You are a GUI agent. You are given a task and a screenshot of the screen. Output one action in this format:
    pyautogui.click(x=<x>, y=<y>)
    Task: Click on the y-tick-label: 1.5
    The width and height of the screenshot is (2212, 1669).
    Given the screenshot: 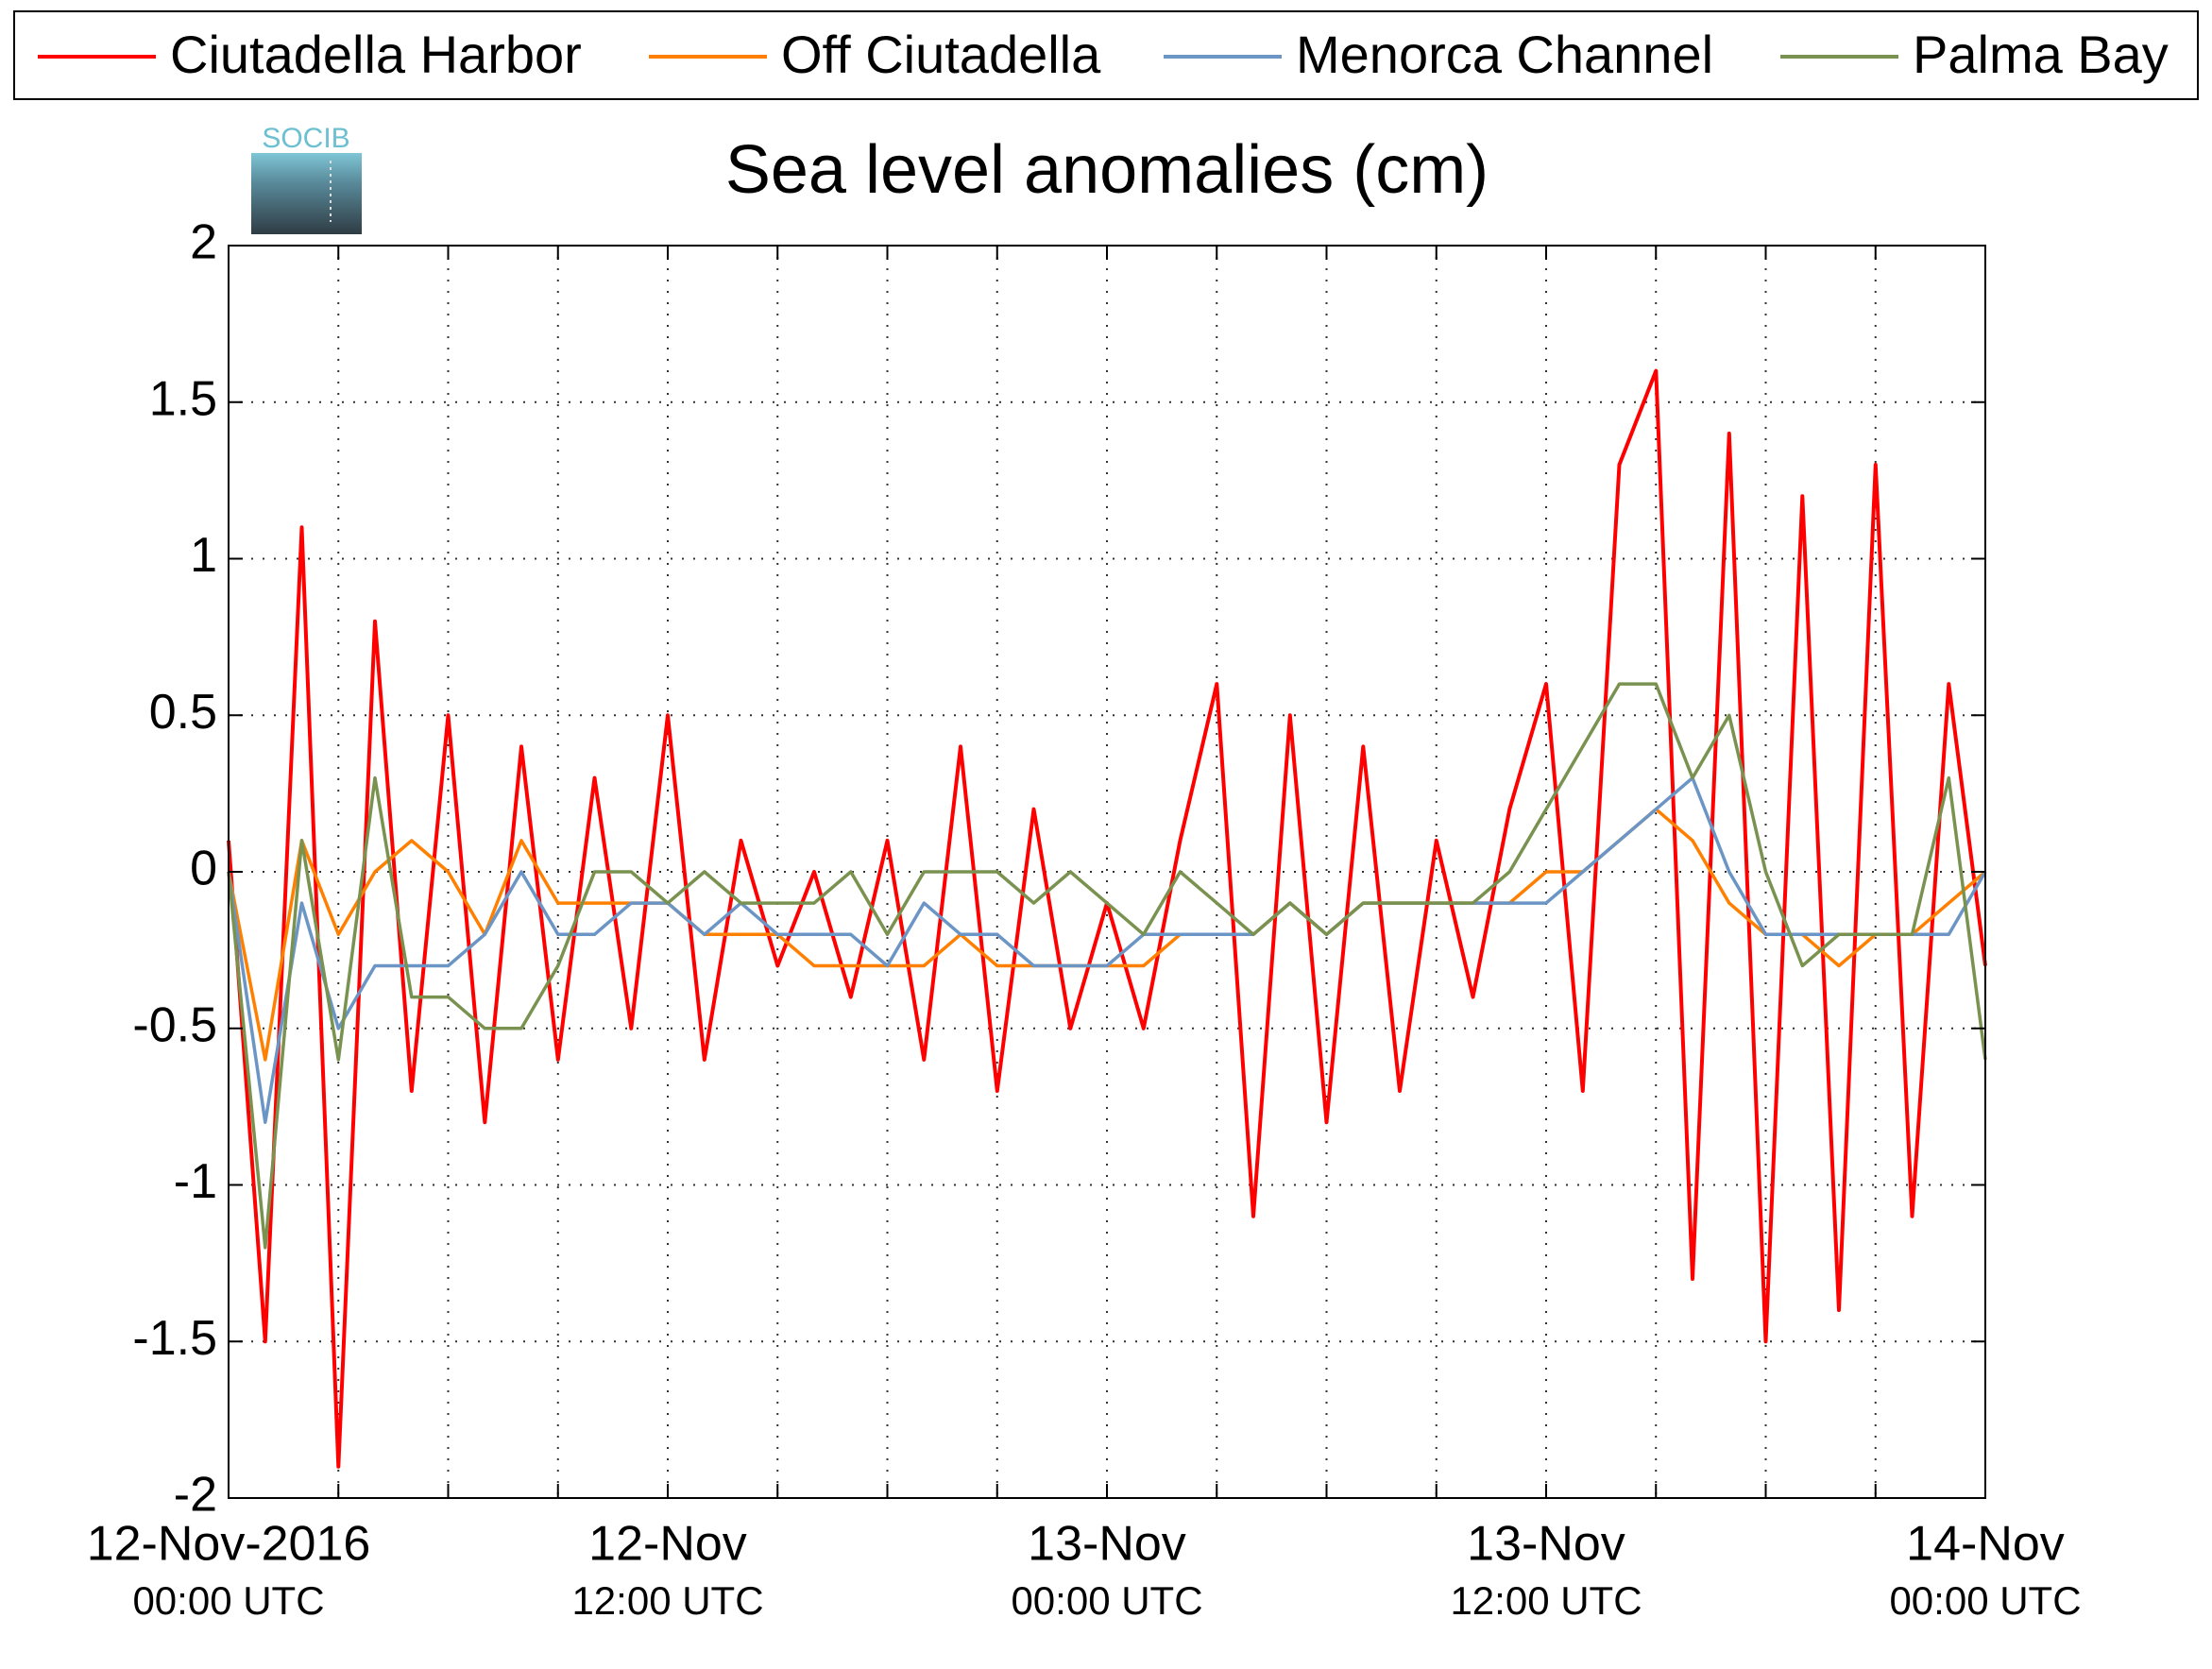 What is the action you would take?
    pyautogui.click(x=183, y=399)
    